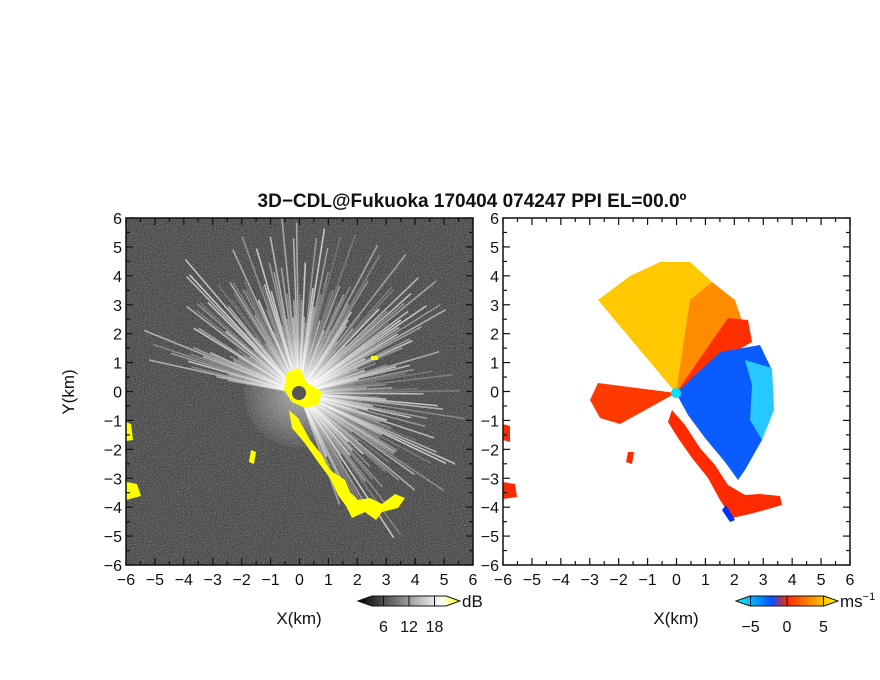 The height and width of the screenshot is (680, 880). I want to click on velocity-small-echo, so click(630, 458).